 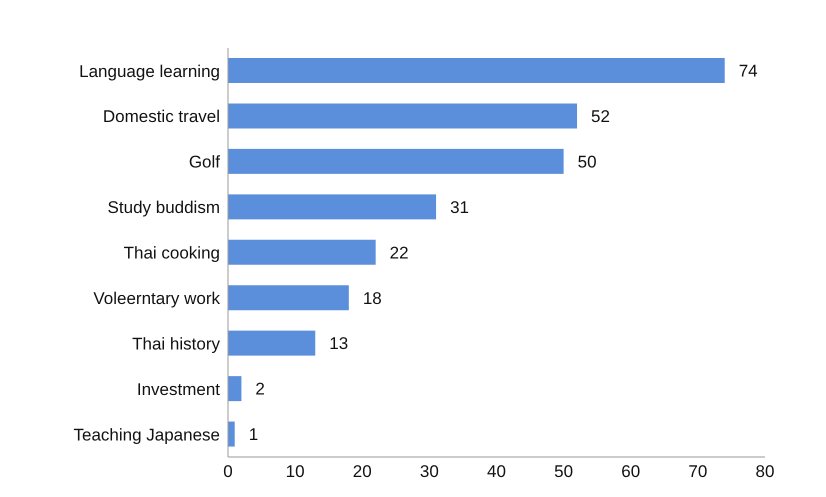 What do you see at coordinates (164, 208) in the screenshot?
I see `y-tick-label: Study buddism` at bounding box center [164, 208].